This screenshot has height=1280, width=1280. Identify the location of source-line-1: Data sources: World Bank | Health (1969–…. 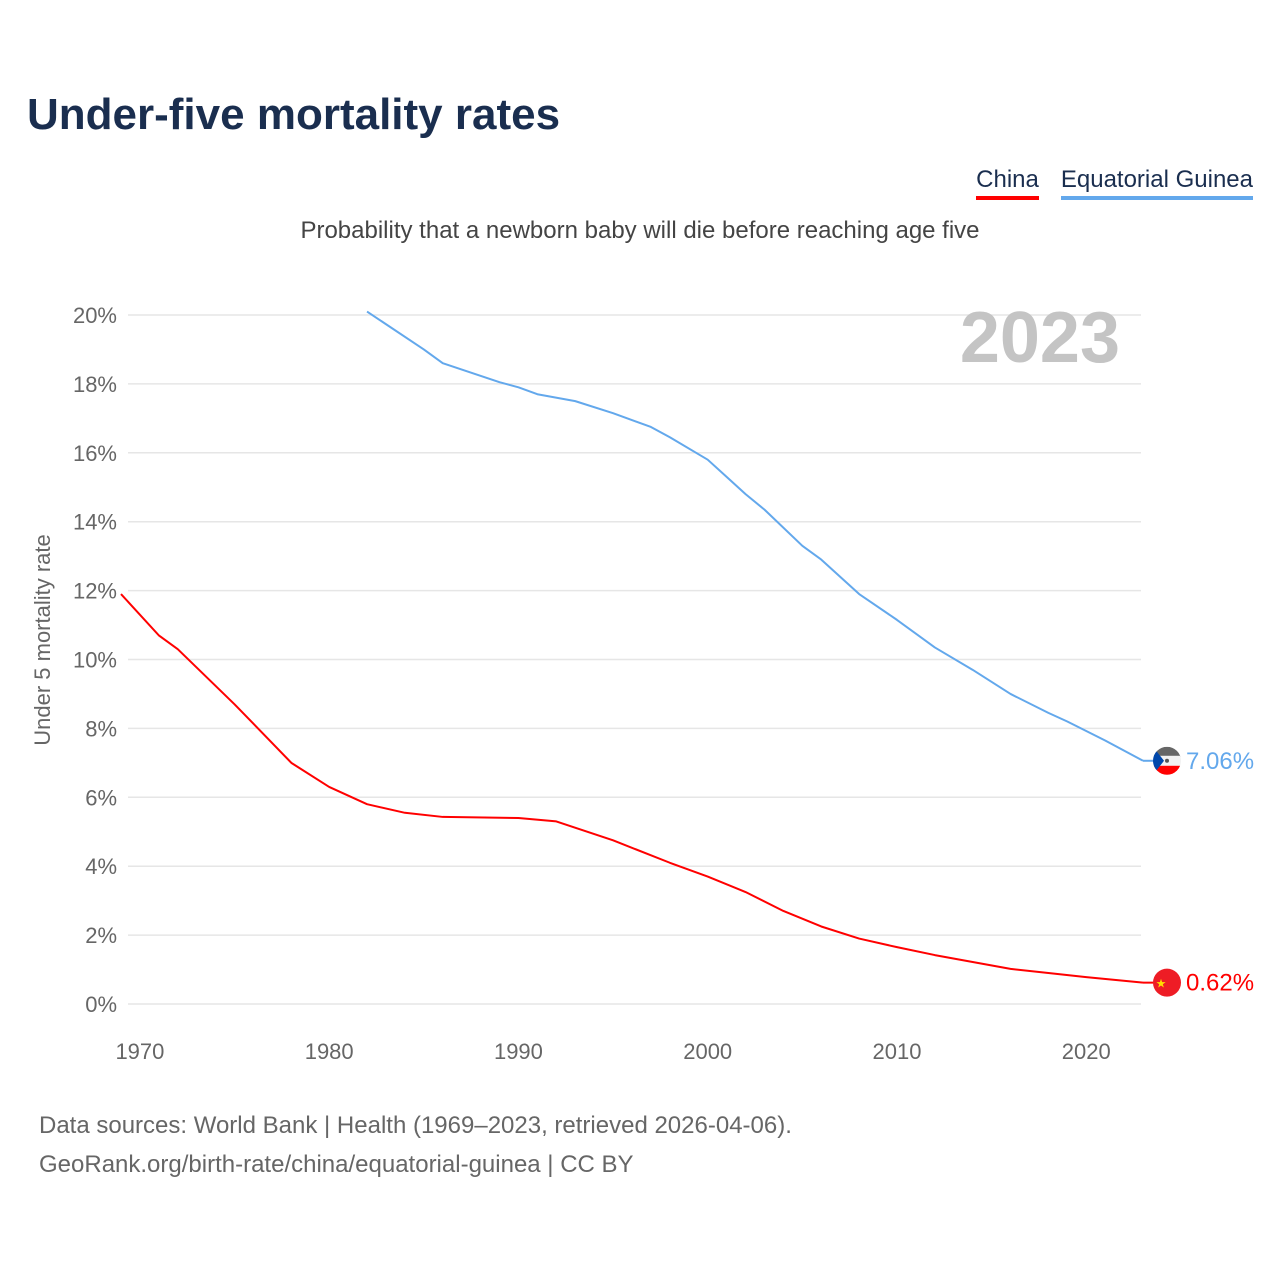
(415, 1125).